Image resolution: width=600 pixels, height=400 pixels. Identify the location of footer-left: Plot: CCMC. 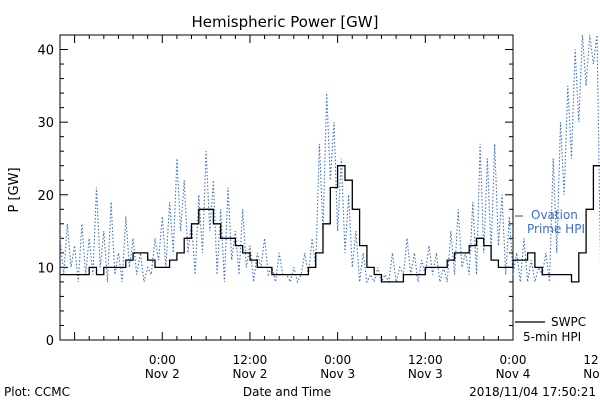
(37, 392).